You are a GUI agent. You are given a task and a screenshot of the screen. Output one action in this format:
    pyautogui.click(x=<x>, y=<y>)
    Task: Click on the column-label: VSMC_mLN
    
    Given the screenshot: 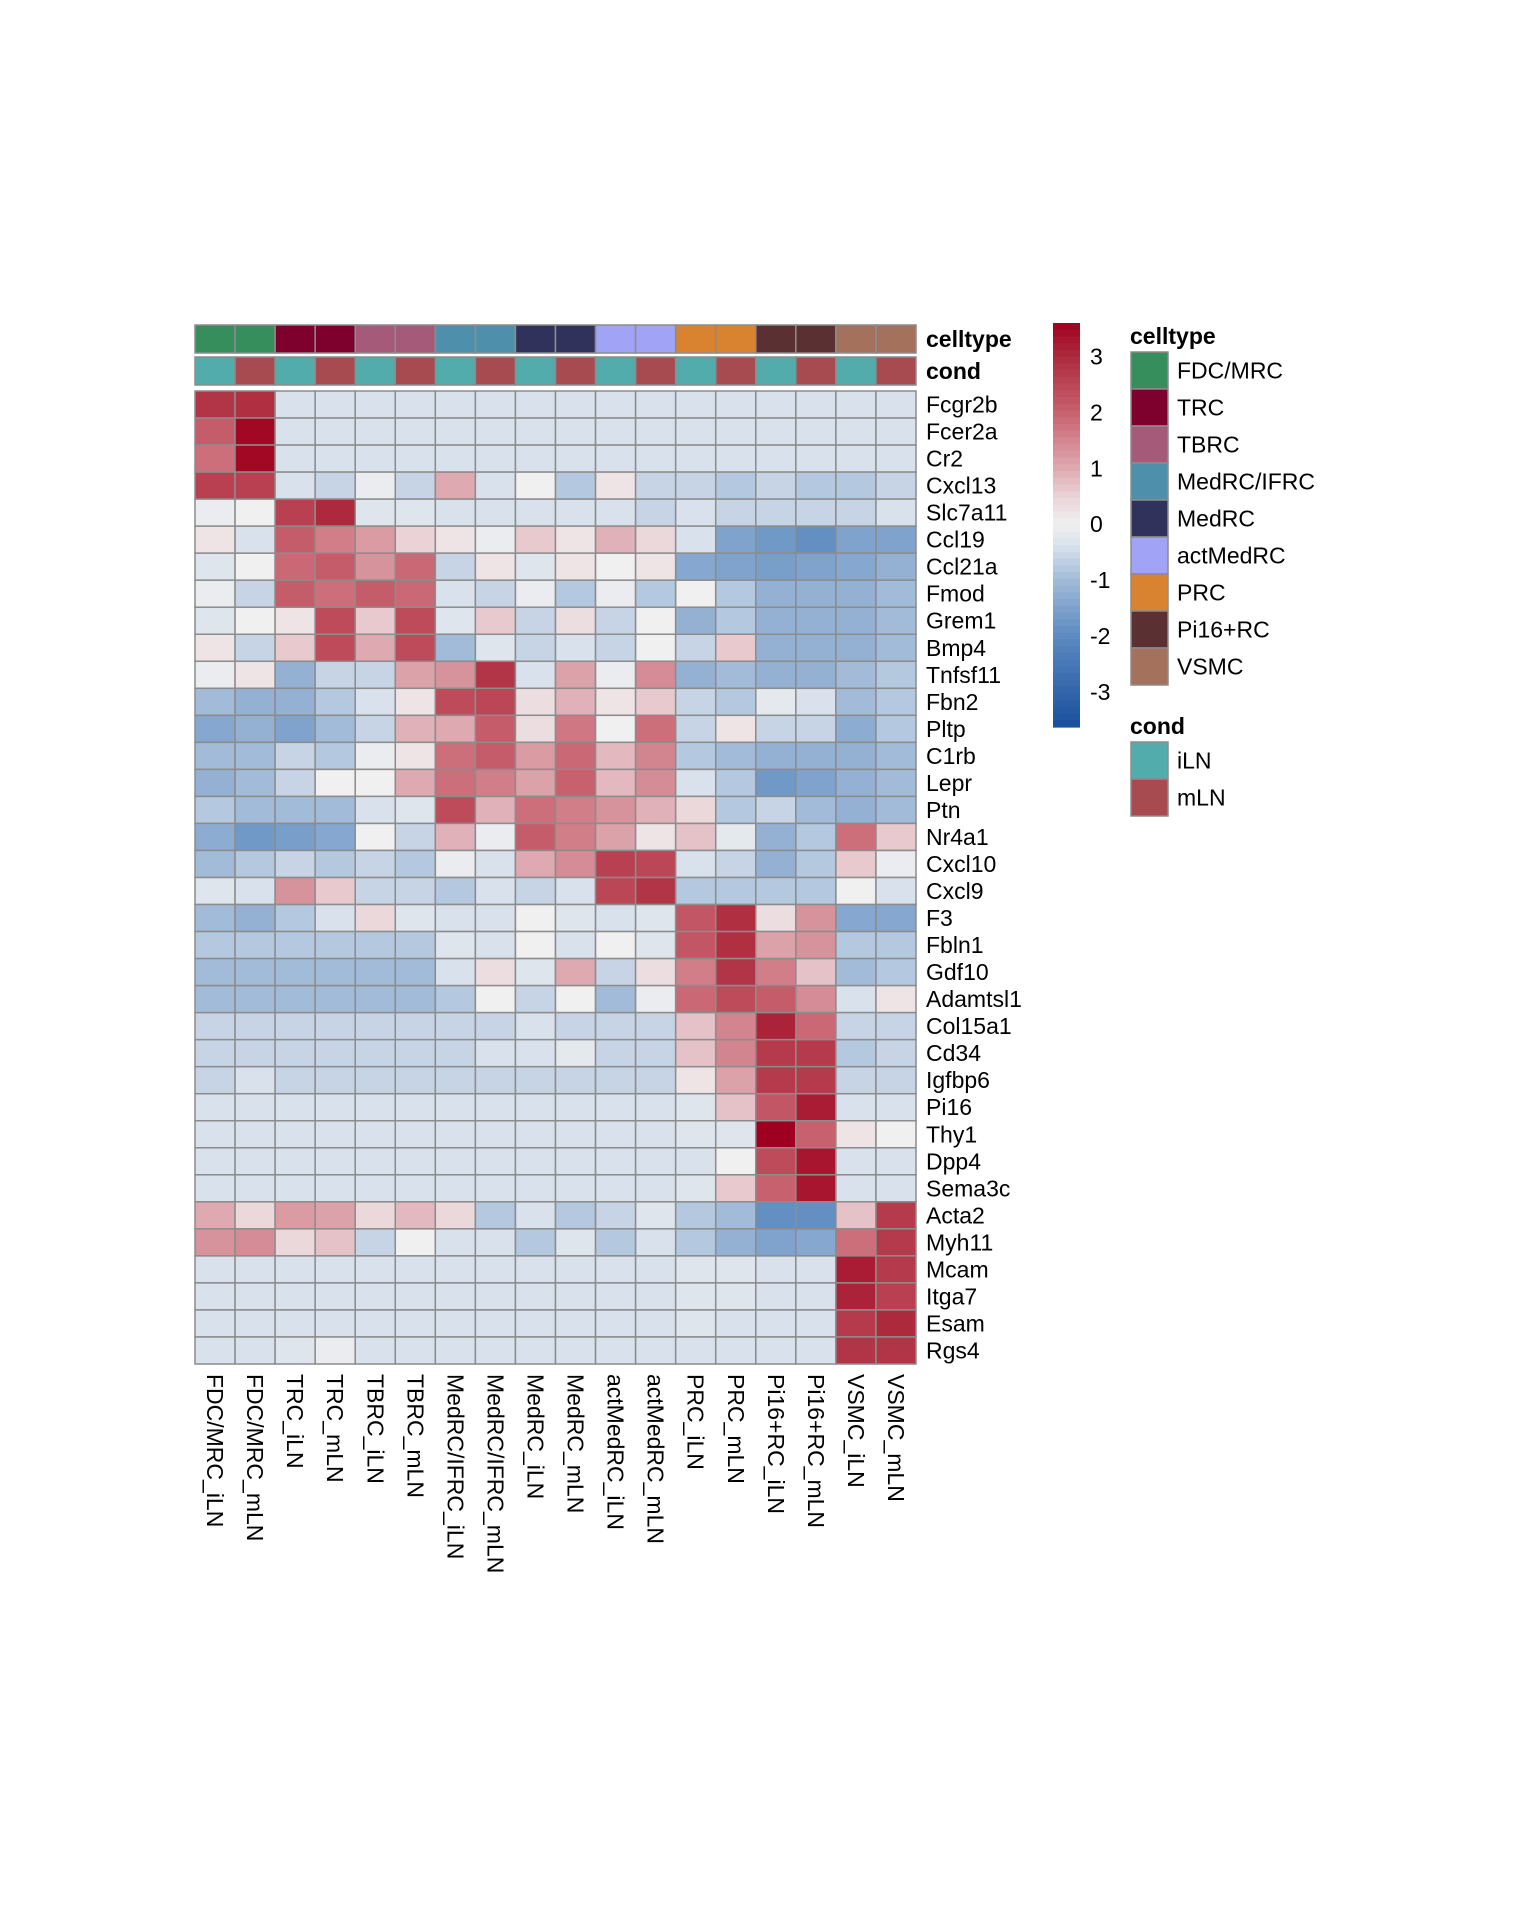 What is the action you would take?
    pyautogui.click(x=896, y=1438)
    